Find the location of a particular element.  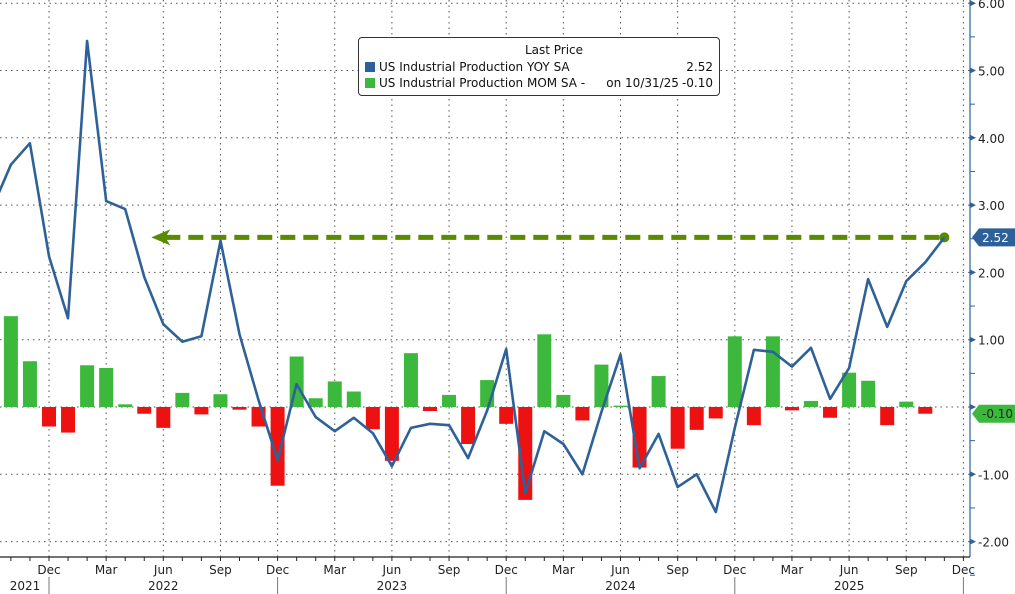

legend-date-mom: on 10/31/25 is located at coordinates (642, 83).